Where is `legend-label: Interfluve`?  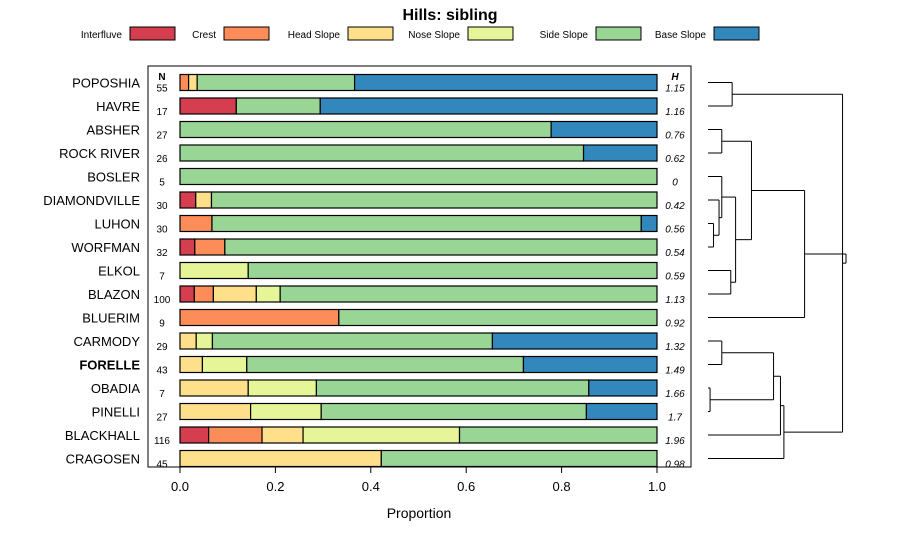 legend-label: Interfluve is located at coordinates (102, 35).